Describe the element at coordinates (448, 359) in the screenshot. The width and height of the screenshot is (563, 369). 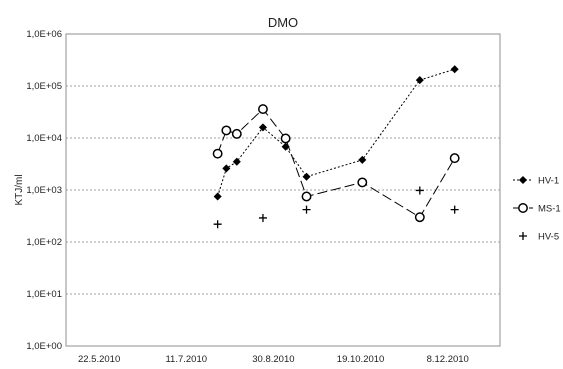
I see `x-tick-label: 8.12.2010` at that location.